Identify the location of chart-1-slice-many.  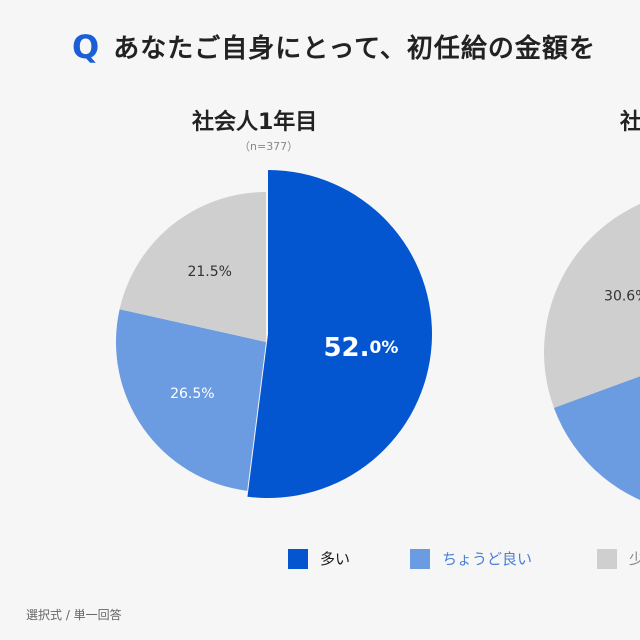
(339, 334).